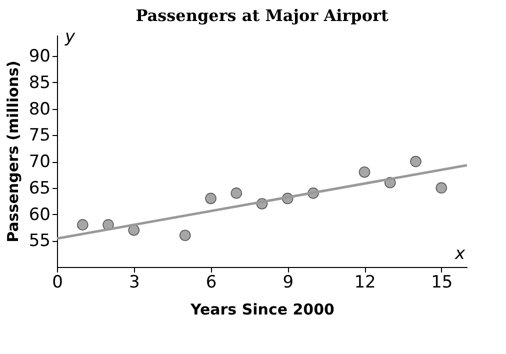 The image size is (506, 354). Describe the element at coordinates (39, 136) in the screenshot. I see `y-tick-label: 75` at that location.